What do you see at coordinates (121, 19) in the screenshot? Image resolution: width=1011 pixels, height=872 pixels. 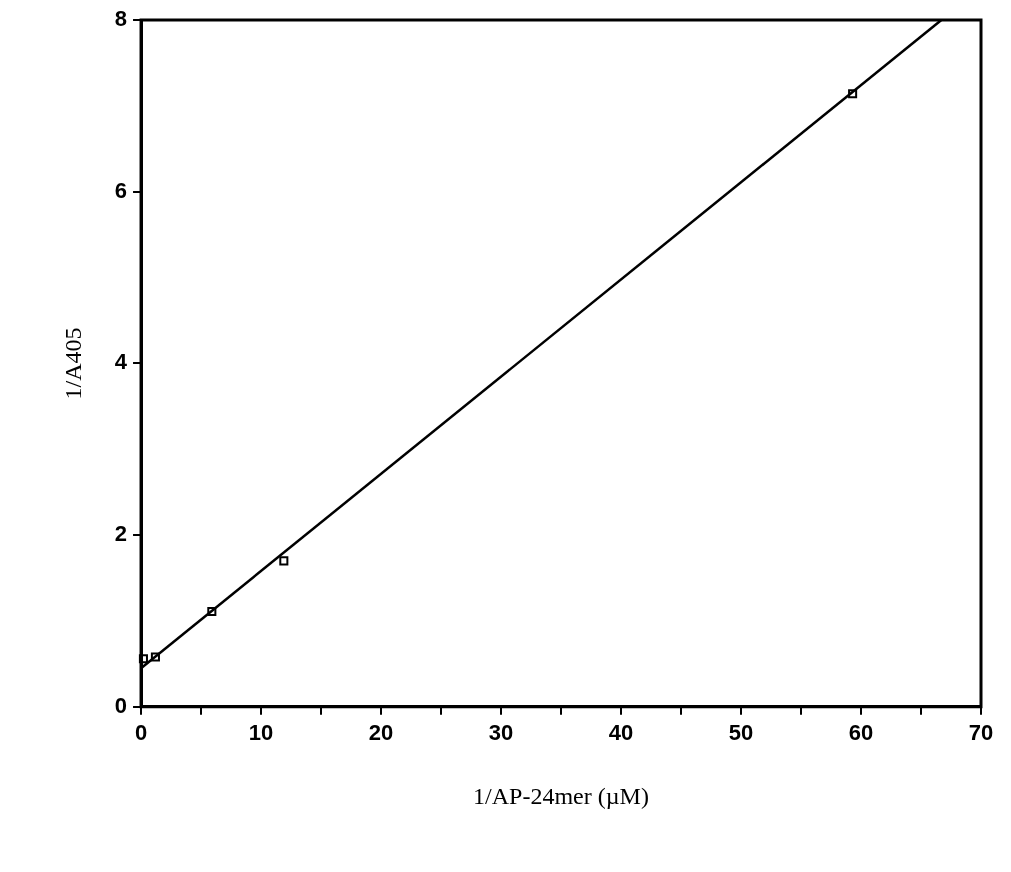 I see `y-tick-label: 8` at bounding box center [121, 19].